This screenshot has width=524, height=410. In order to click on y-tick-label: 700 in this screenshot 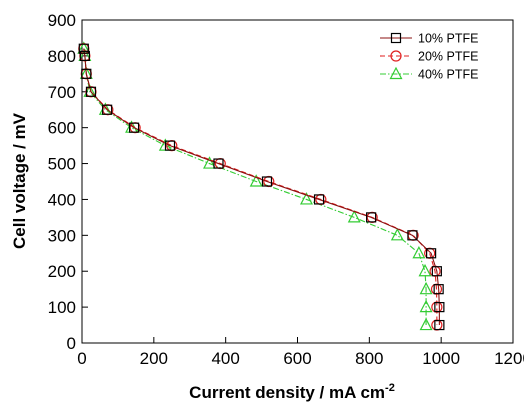, I will do `click(62, 92)`.